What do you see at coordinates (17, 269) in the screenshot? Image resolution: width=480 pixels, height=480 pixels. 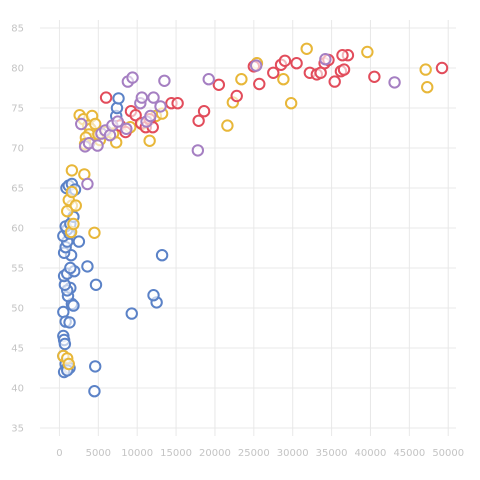 I see `y-tick-label: 55` at bounding box center [17, 269].